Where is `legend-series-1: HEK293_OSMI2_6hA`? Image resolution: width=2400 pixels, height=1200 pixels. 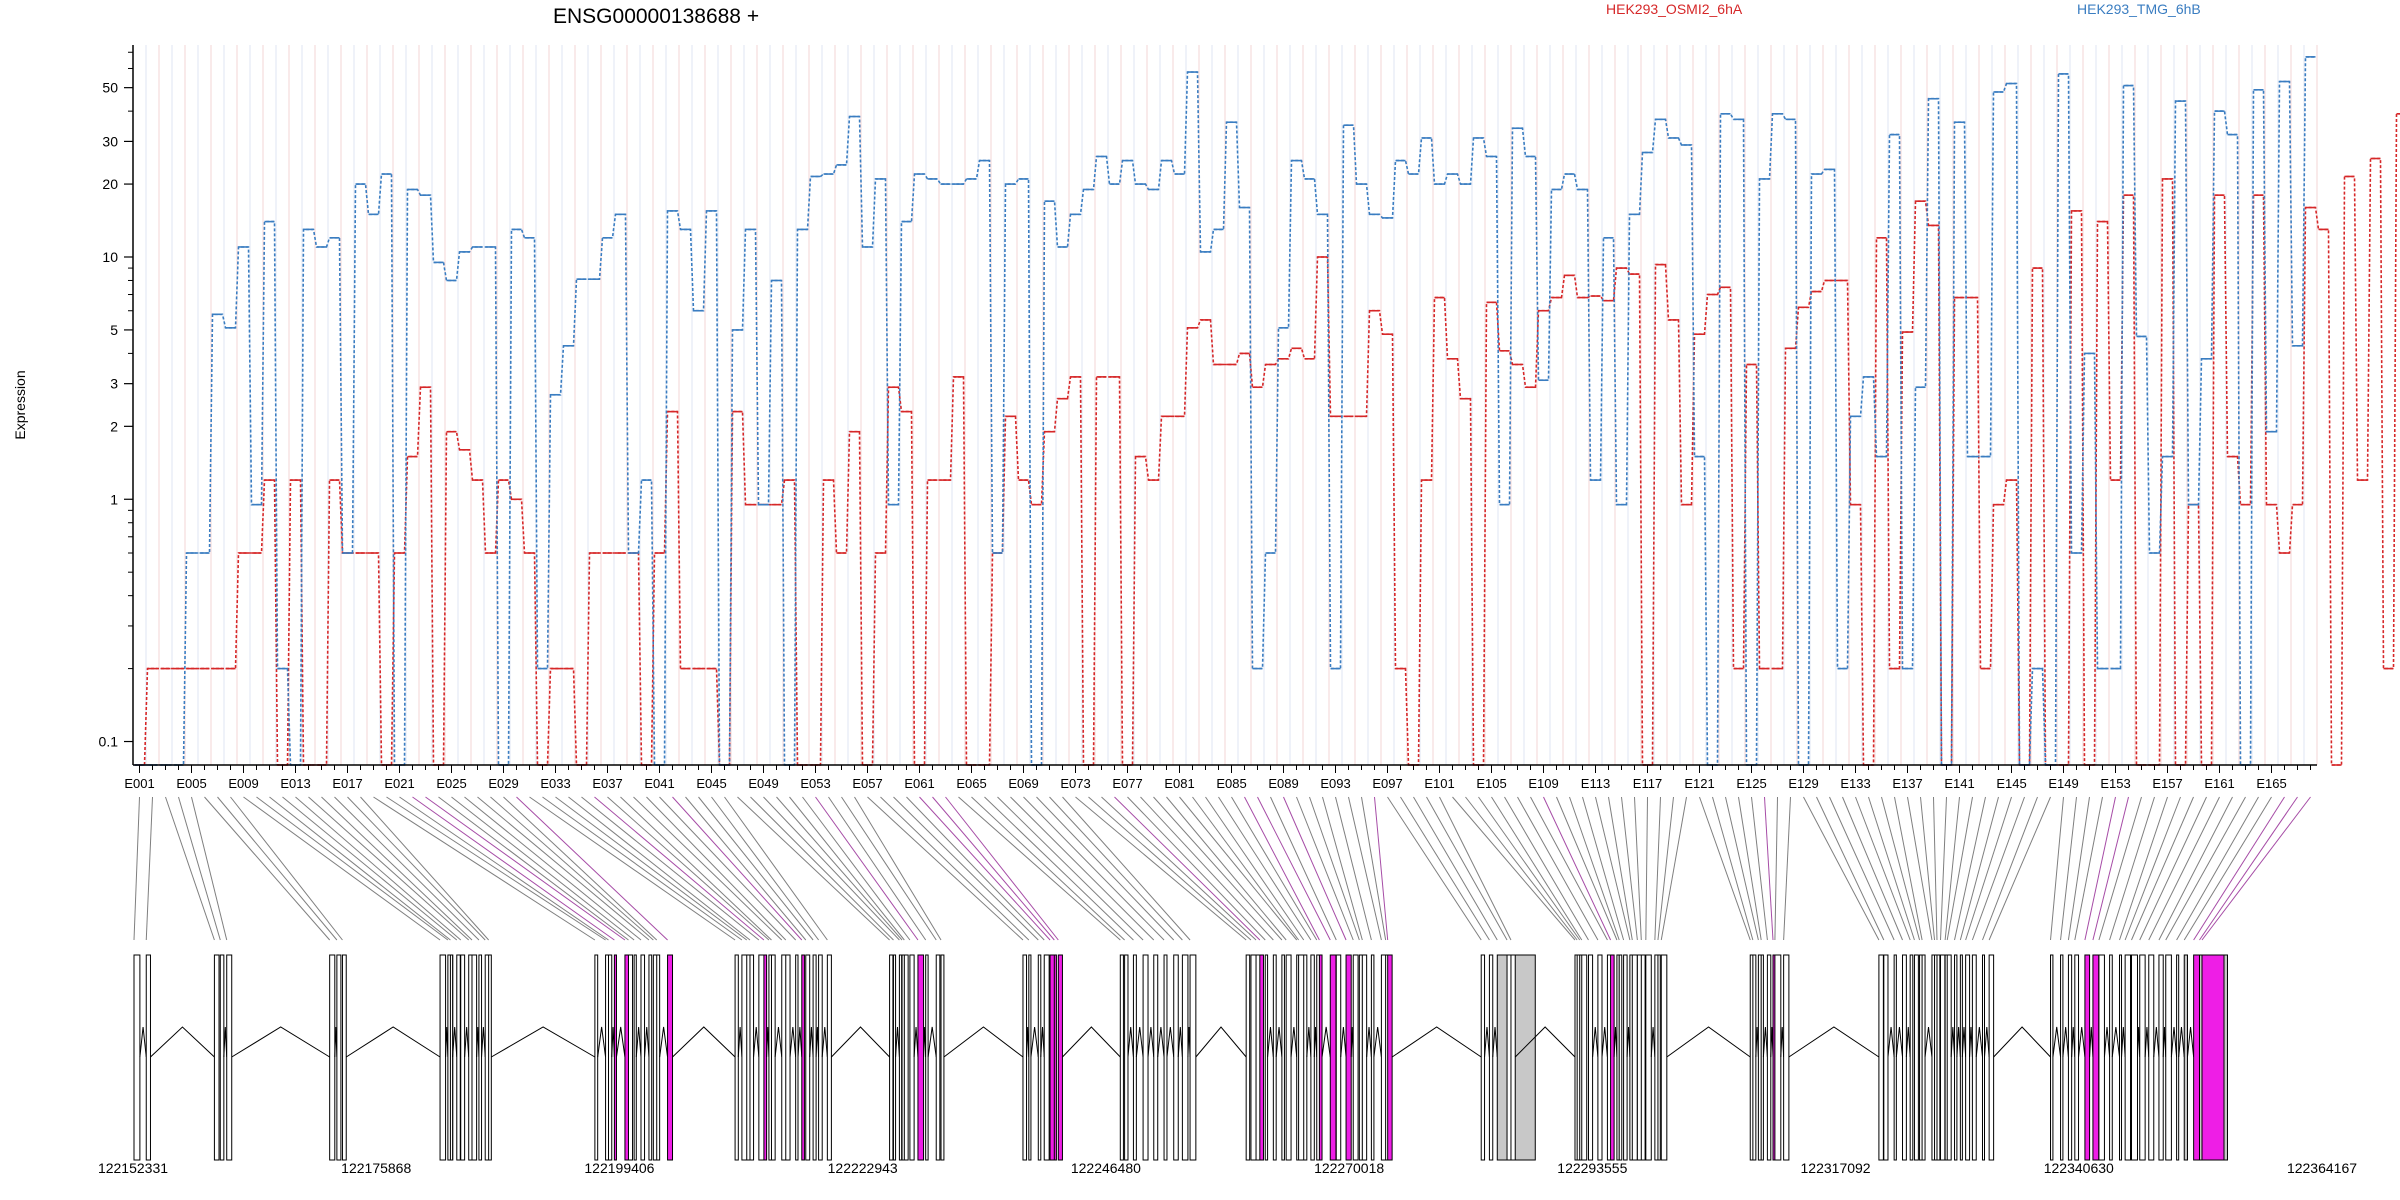 legend-series-1: HEK293_OSMI2_6hA is located at coordinates (1674, 9).